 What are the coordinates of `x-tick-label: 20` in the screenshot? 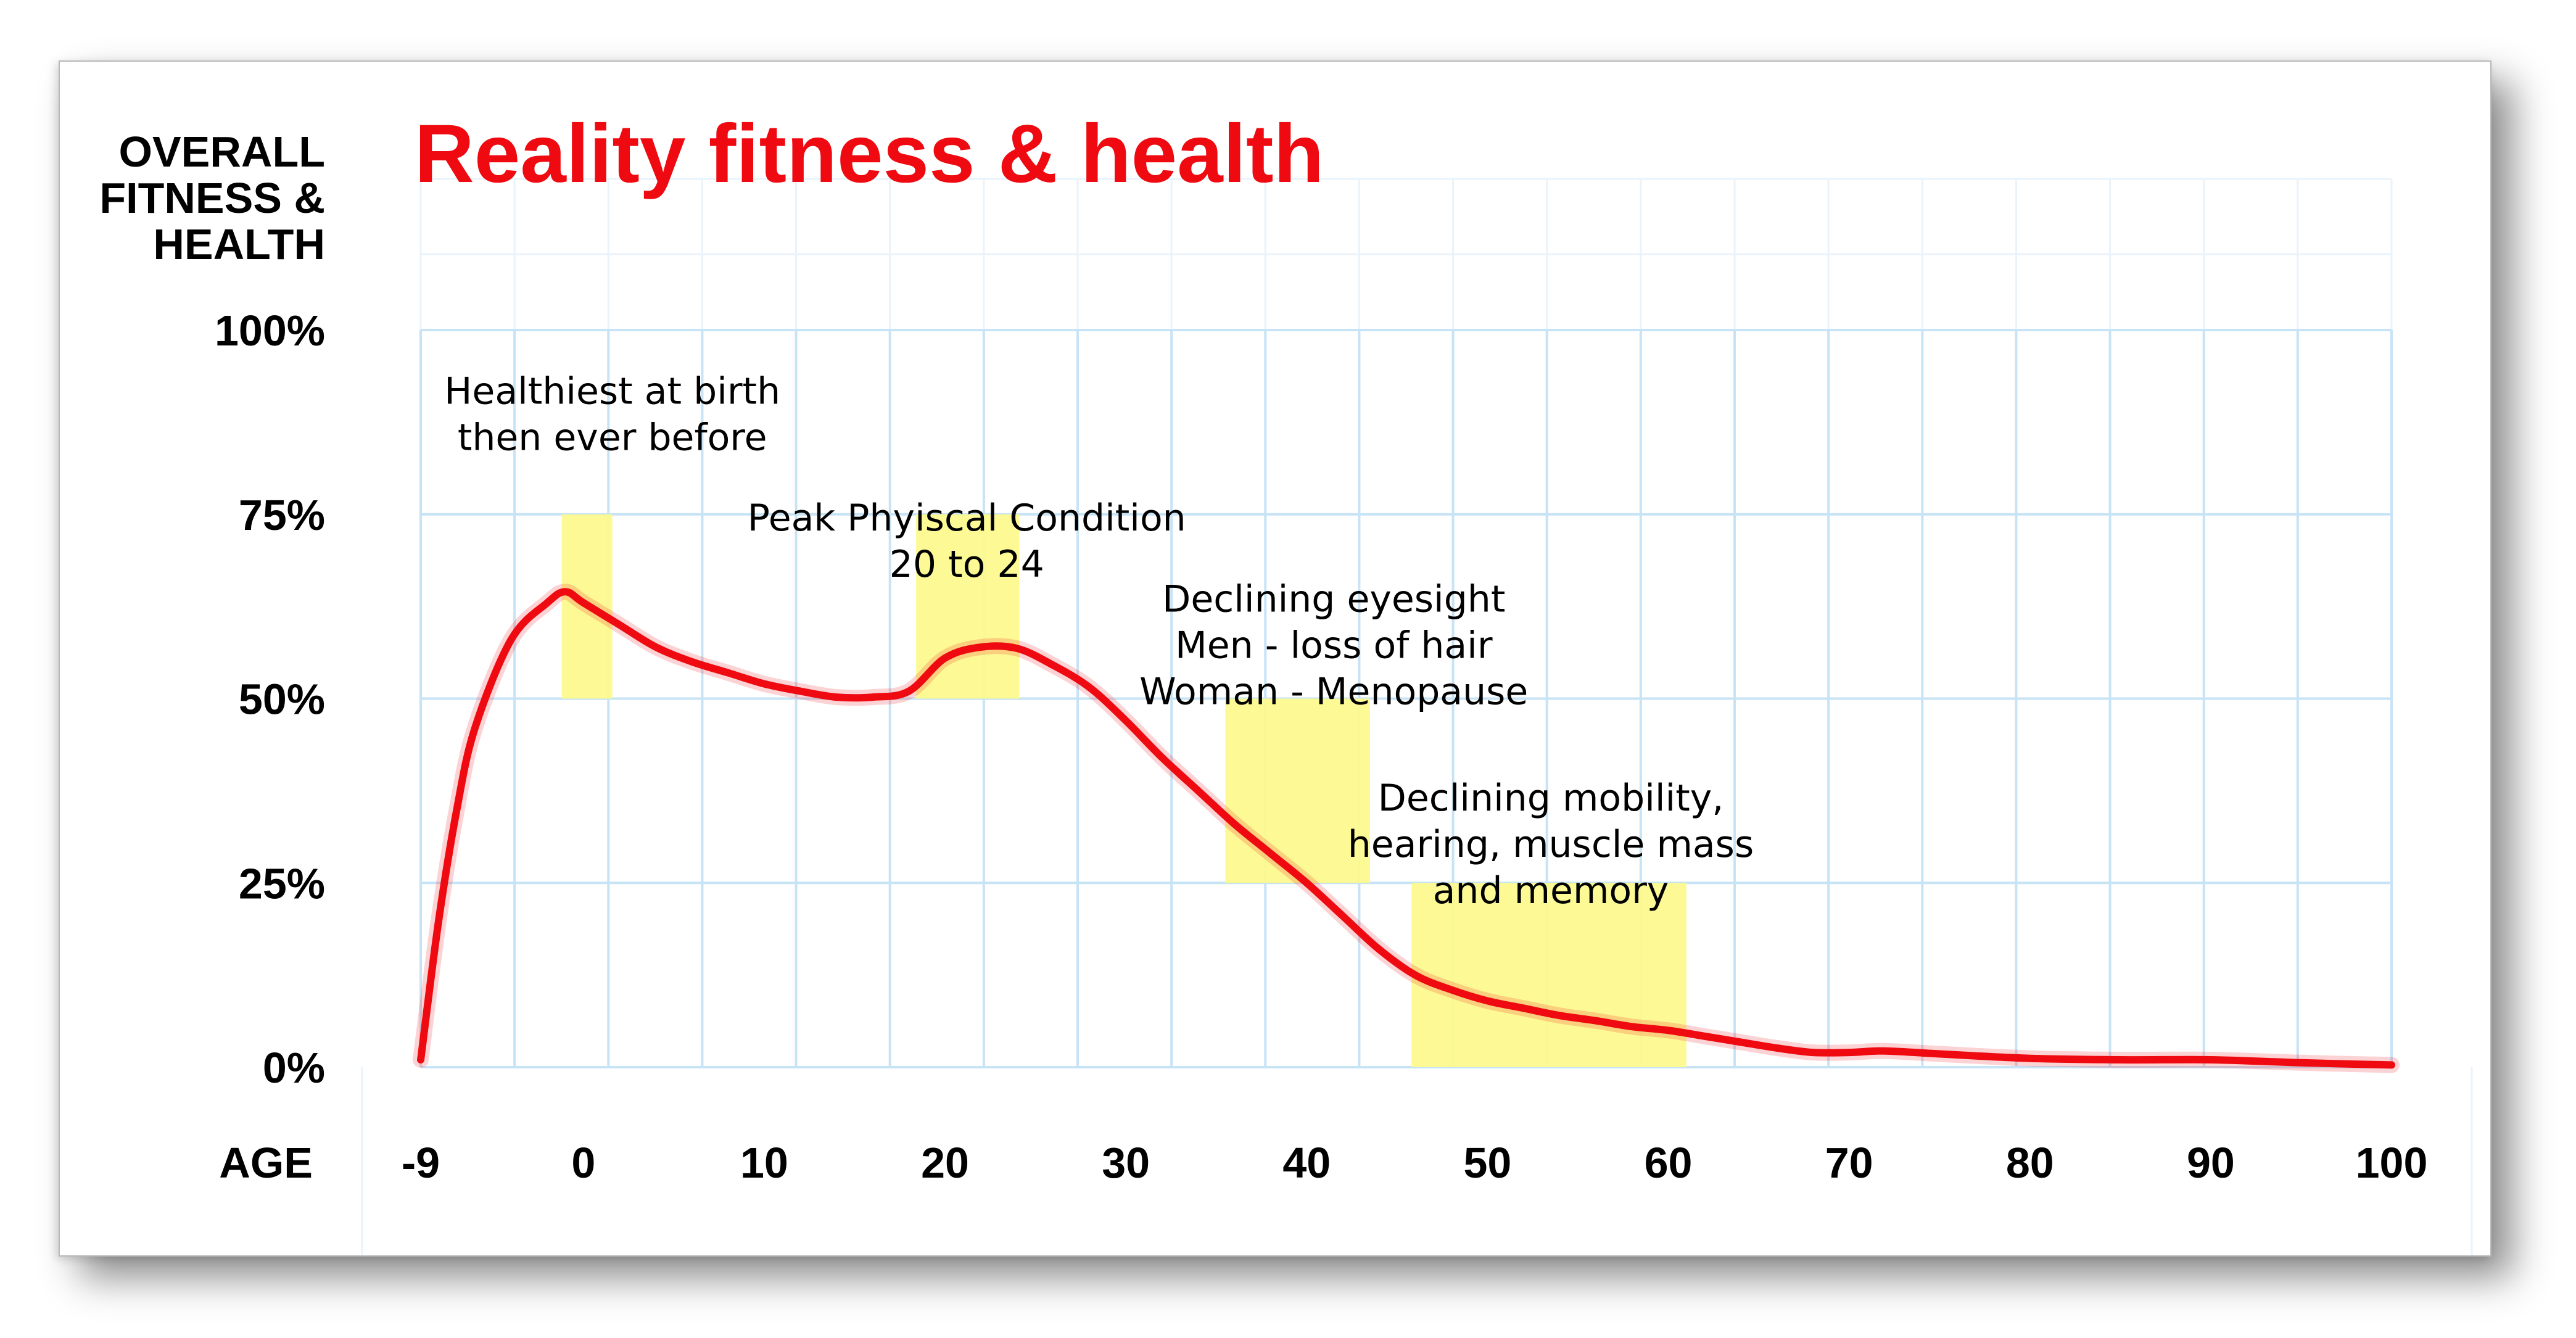 It's located at (945, 1163).